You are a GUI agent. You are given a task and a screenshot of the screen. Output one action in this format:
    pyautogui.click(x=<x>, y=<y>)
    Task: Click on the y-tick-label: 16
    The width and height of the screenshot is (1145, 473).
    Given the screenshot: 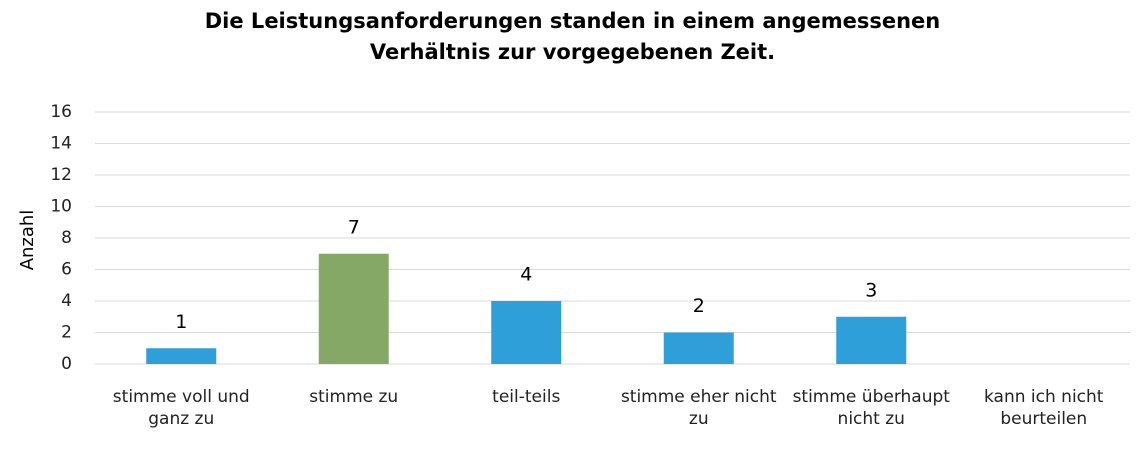 What is the action you would take?
    pyautogui.click(x=61, y=112)
    